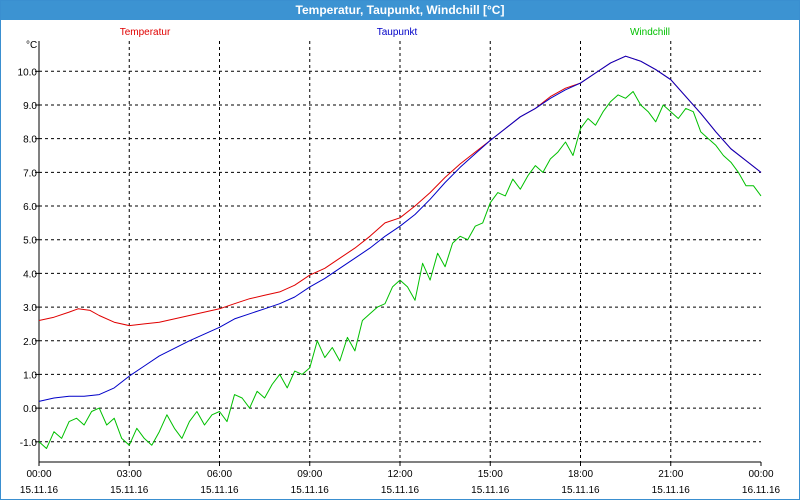 This screenshot has height=500, width=800. Describe the element at coordinates (129, 474) in the screenshot. I see `x-tick-time: 03:00` at that location.